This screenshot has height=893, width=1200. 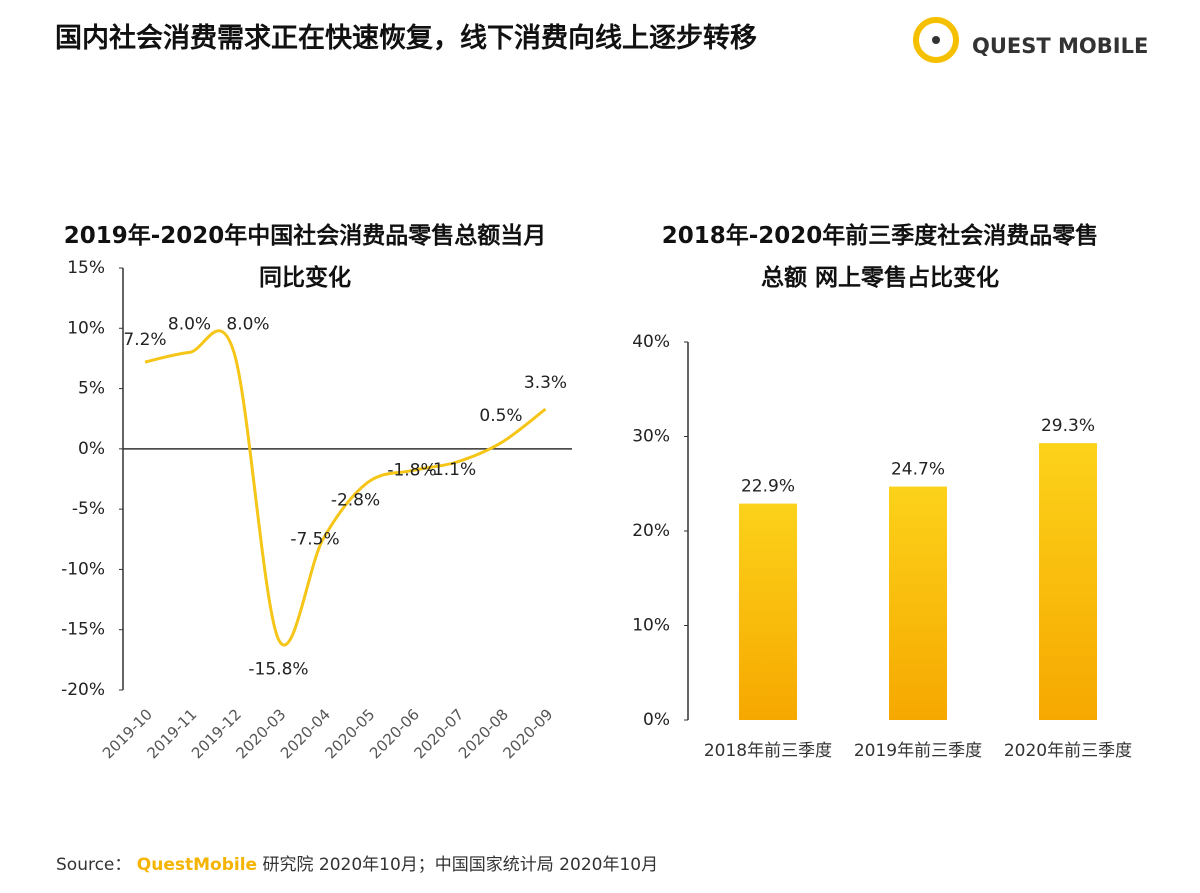 I want to click on y-tick-label: -5%, so click(x=88, y=509).